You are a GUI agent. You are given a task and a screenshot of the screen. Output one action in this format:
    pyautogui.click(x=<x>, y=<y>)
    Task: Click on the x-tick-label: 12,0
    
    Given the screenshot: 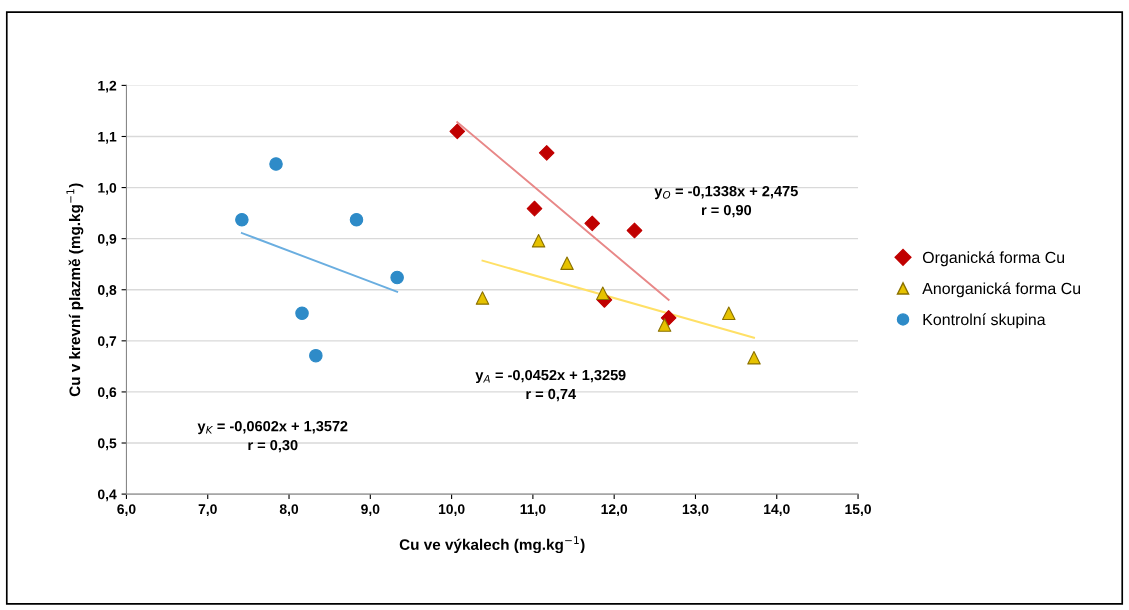 What is the action you would take?
    pyautogui.click(x=614, y=510)
    